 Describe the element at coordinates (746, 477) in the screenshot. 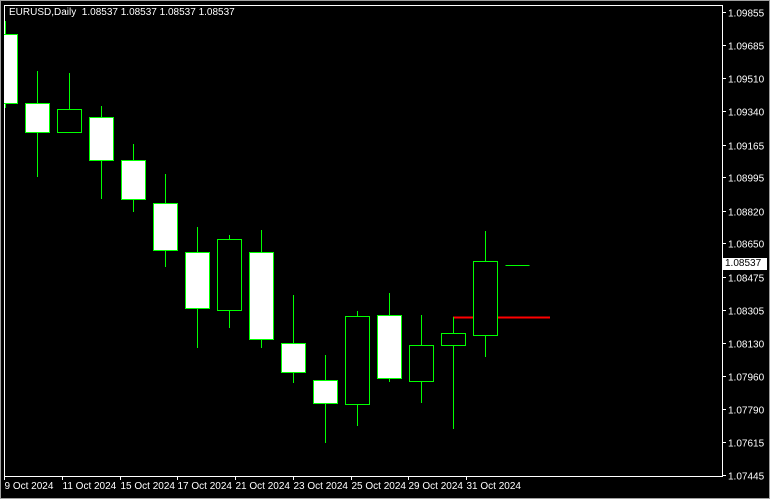

I see `price-tick-label: 1.07445` at that location.